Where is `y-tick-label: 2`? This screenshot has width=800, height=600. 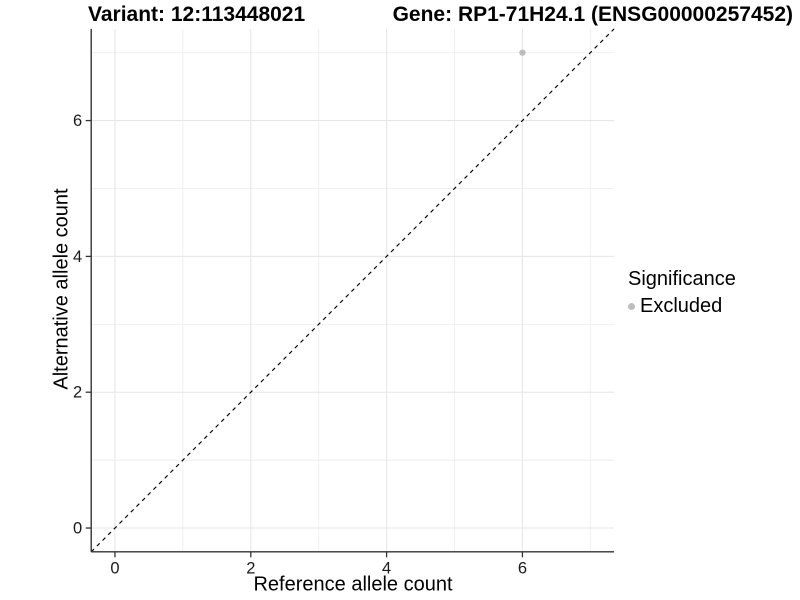 y-tick-label: 2 is located at coordinates (77, 393).